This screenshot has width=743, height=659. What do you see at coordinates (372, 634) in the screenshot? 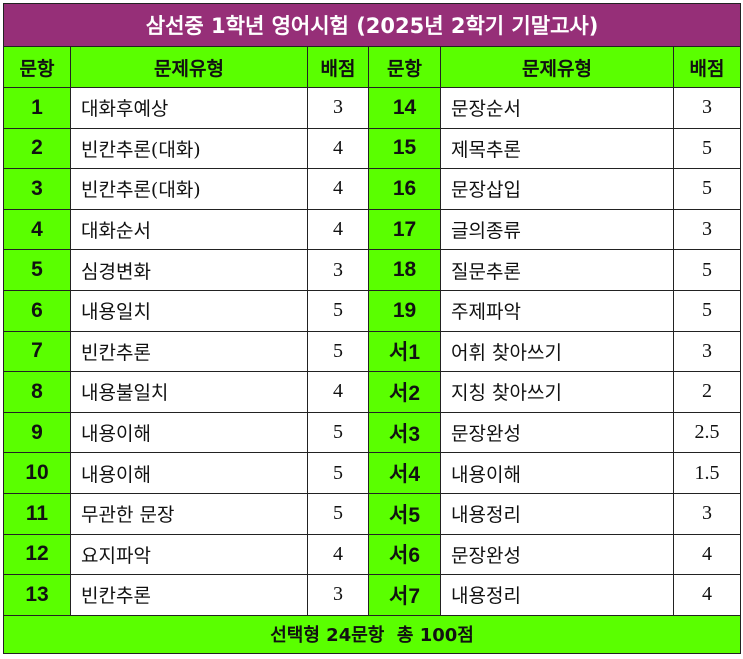
I see `table-footer: 선택형 24문항 총 100점` at bounding box center [372, 634].